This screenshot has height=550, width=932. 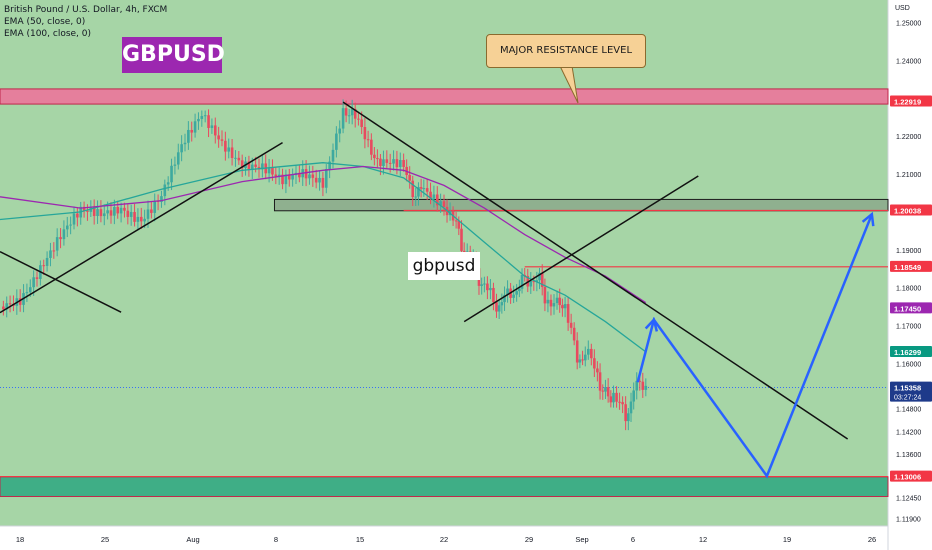 What do you see at coordinates (907, 308) in the screenshot?
I see `price-label: 1.17450` at bounding box center [907, 308].